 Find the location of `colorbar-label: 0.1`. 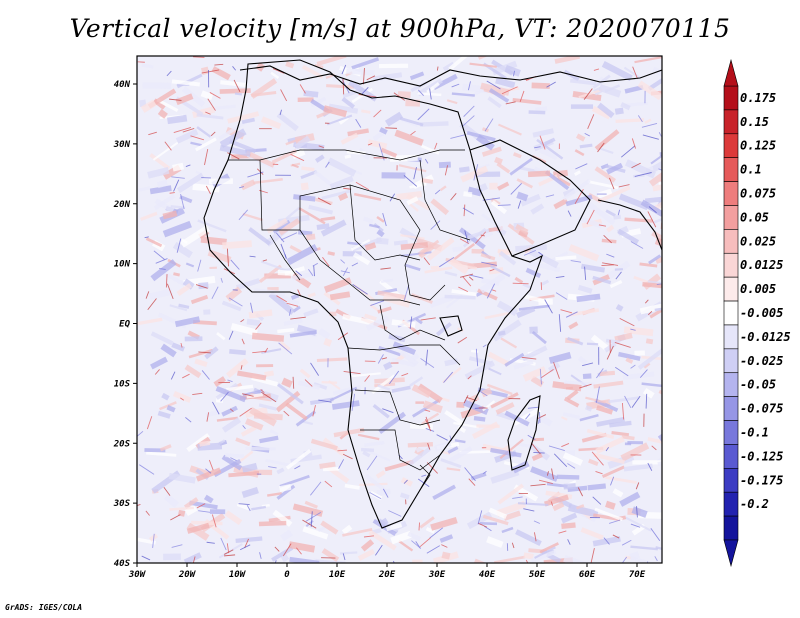

colorbar-label: 0.1 is located at coordinates (751, 170).